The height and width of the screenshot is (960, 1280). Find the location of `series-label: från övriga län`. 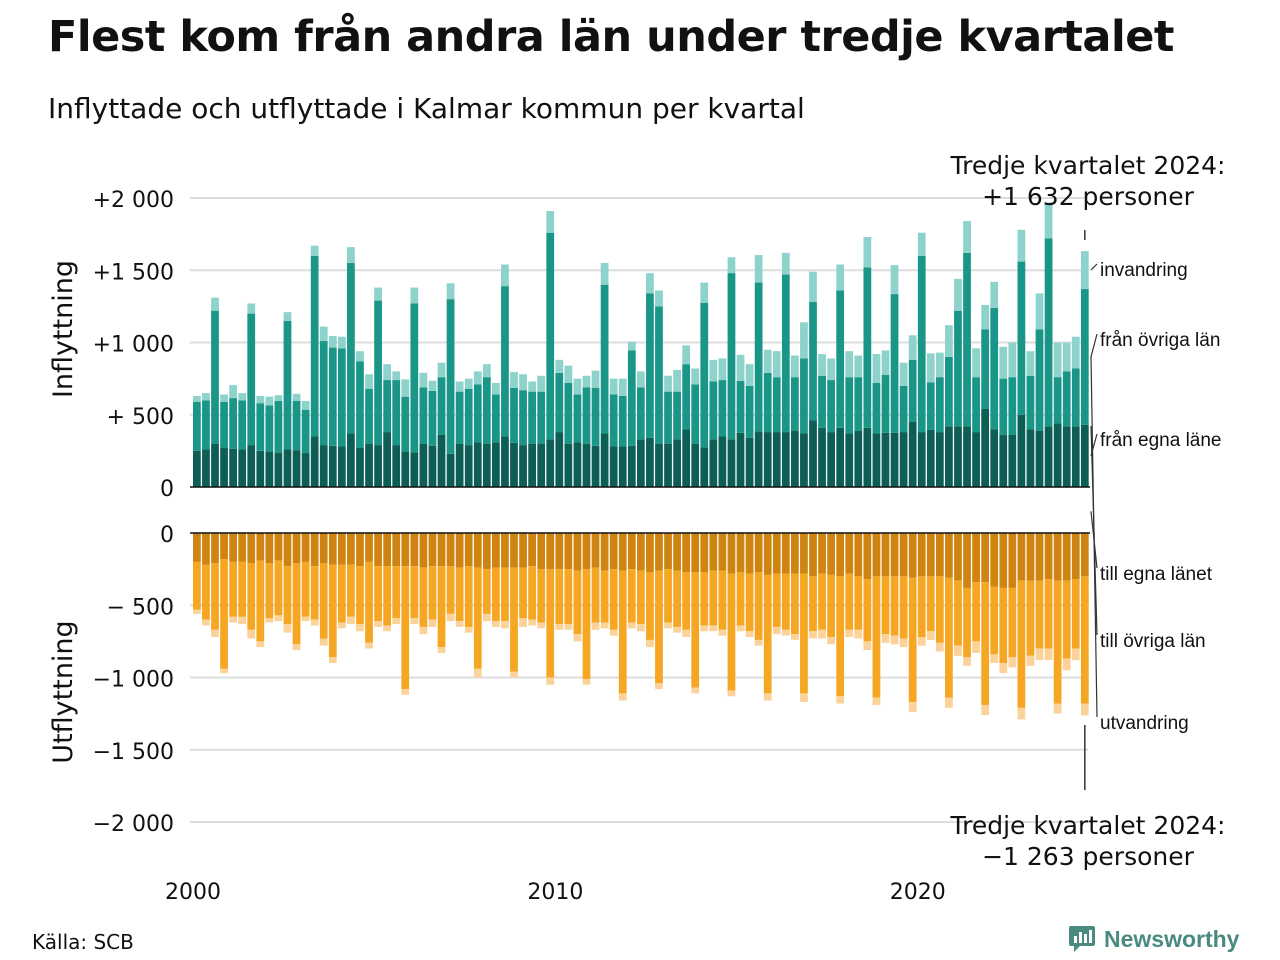

series-label: från övriga län is located at coordinates (1160, 340).